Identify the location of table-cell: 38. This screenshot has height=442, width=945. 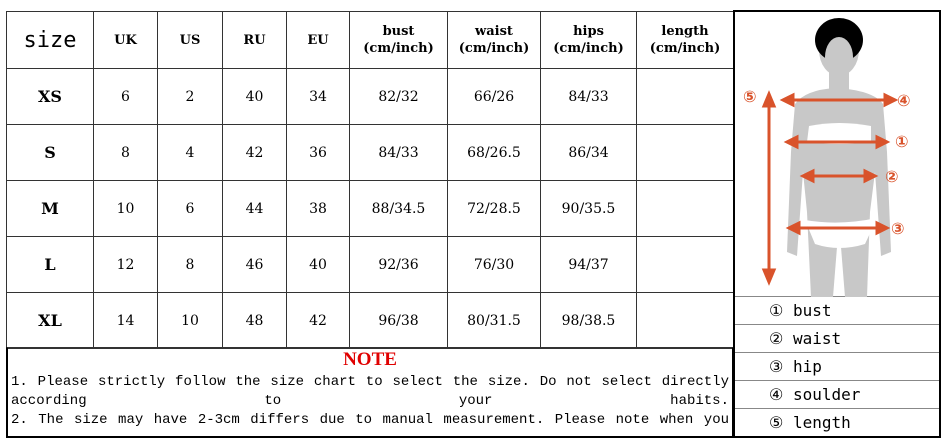
(318, 208).